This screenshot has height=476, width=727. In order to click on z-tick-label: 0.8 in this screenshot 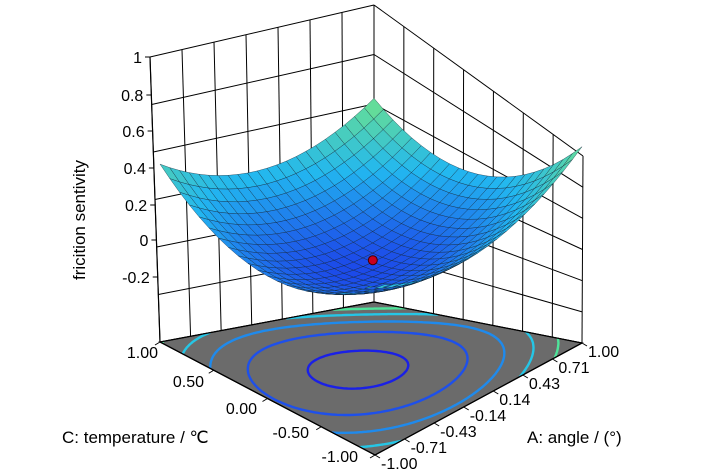, I will do `click(132, 96)`.